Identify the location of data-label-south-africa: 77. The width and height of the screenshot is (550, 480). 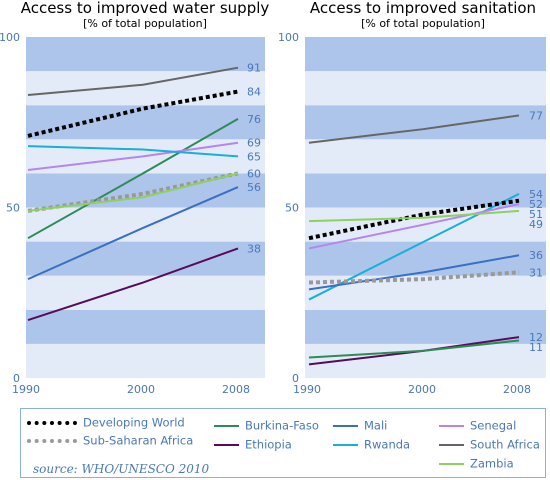
(536, 115).